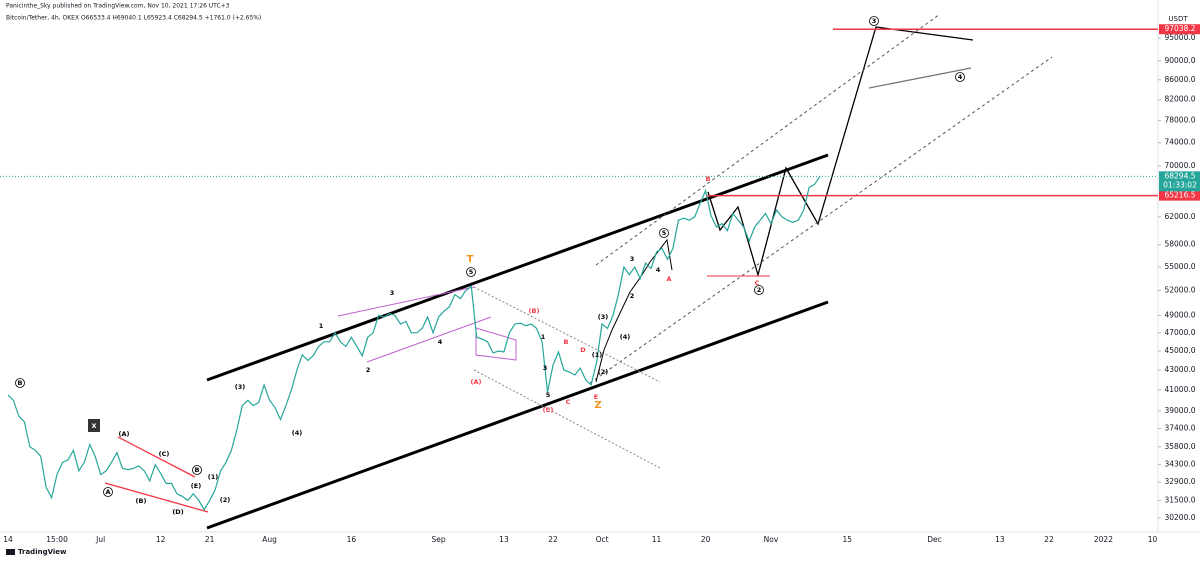  Describe the element at coordinates (1179, 369) in the screenshot. I see `y-tick-label: 43000.0` at that location.